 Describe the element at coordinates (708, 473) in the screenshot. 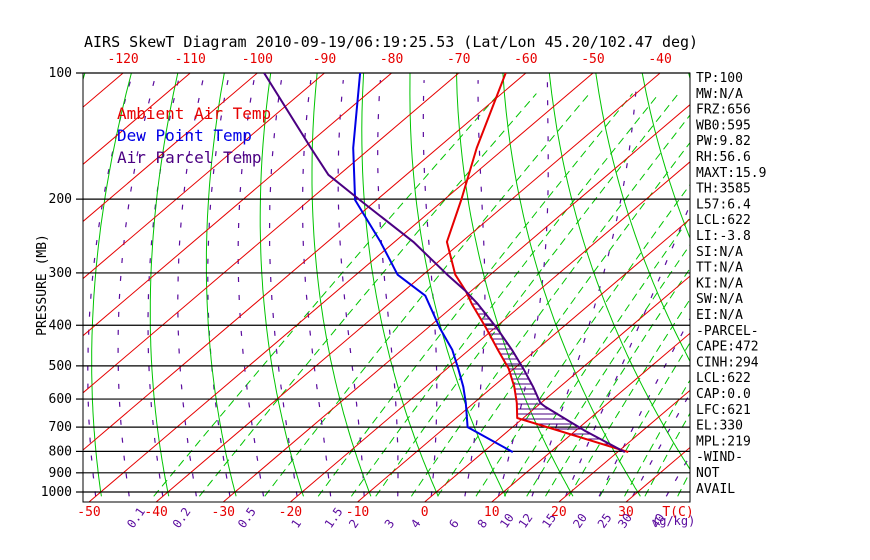

I see `stat-item: NOT` at that location.